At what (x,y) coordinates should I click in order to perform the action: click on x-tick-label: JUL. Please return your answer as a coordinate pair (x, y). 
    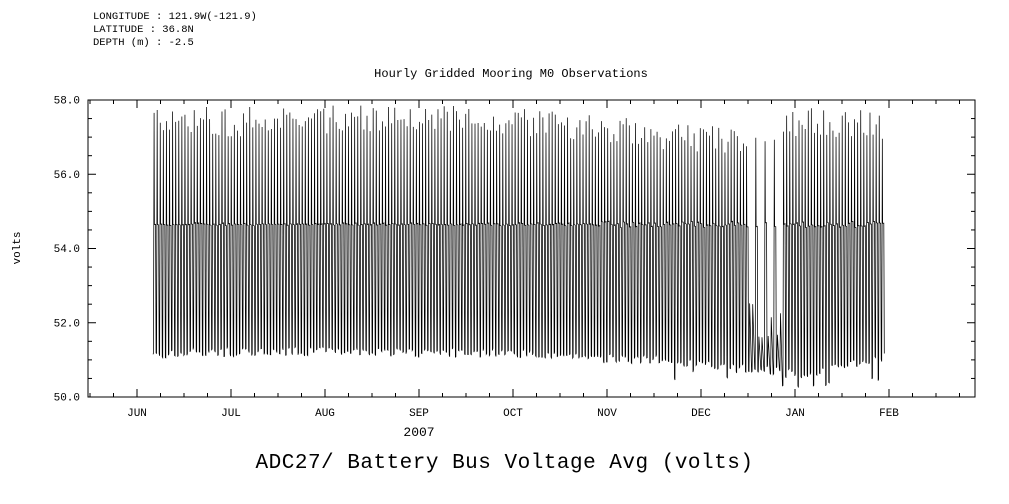
    Looking at the image, I should click on (231, 414).